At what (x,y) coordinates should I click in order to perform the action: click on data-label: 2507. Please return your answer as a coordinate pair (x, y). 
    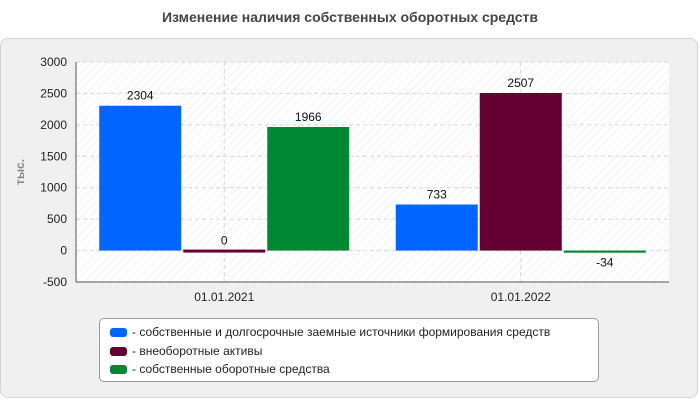
    Looking at the image, I should click on (520, 83).